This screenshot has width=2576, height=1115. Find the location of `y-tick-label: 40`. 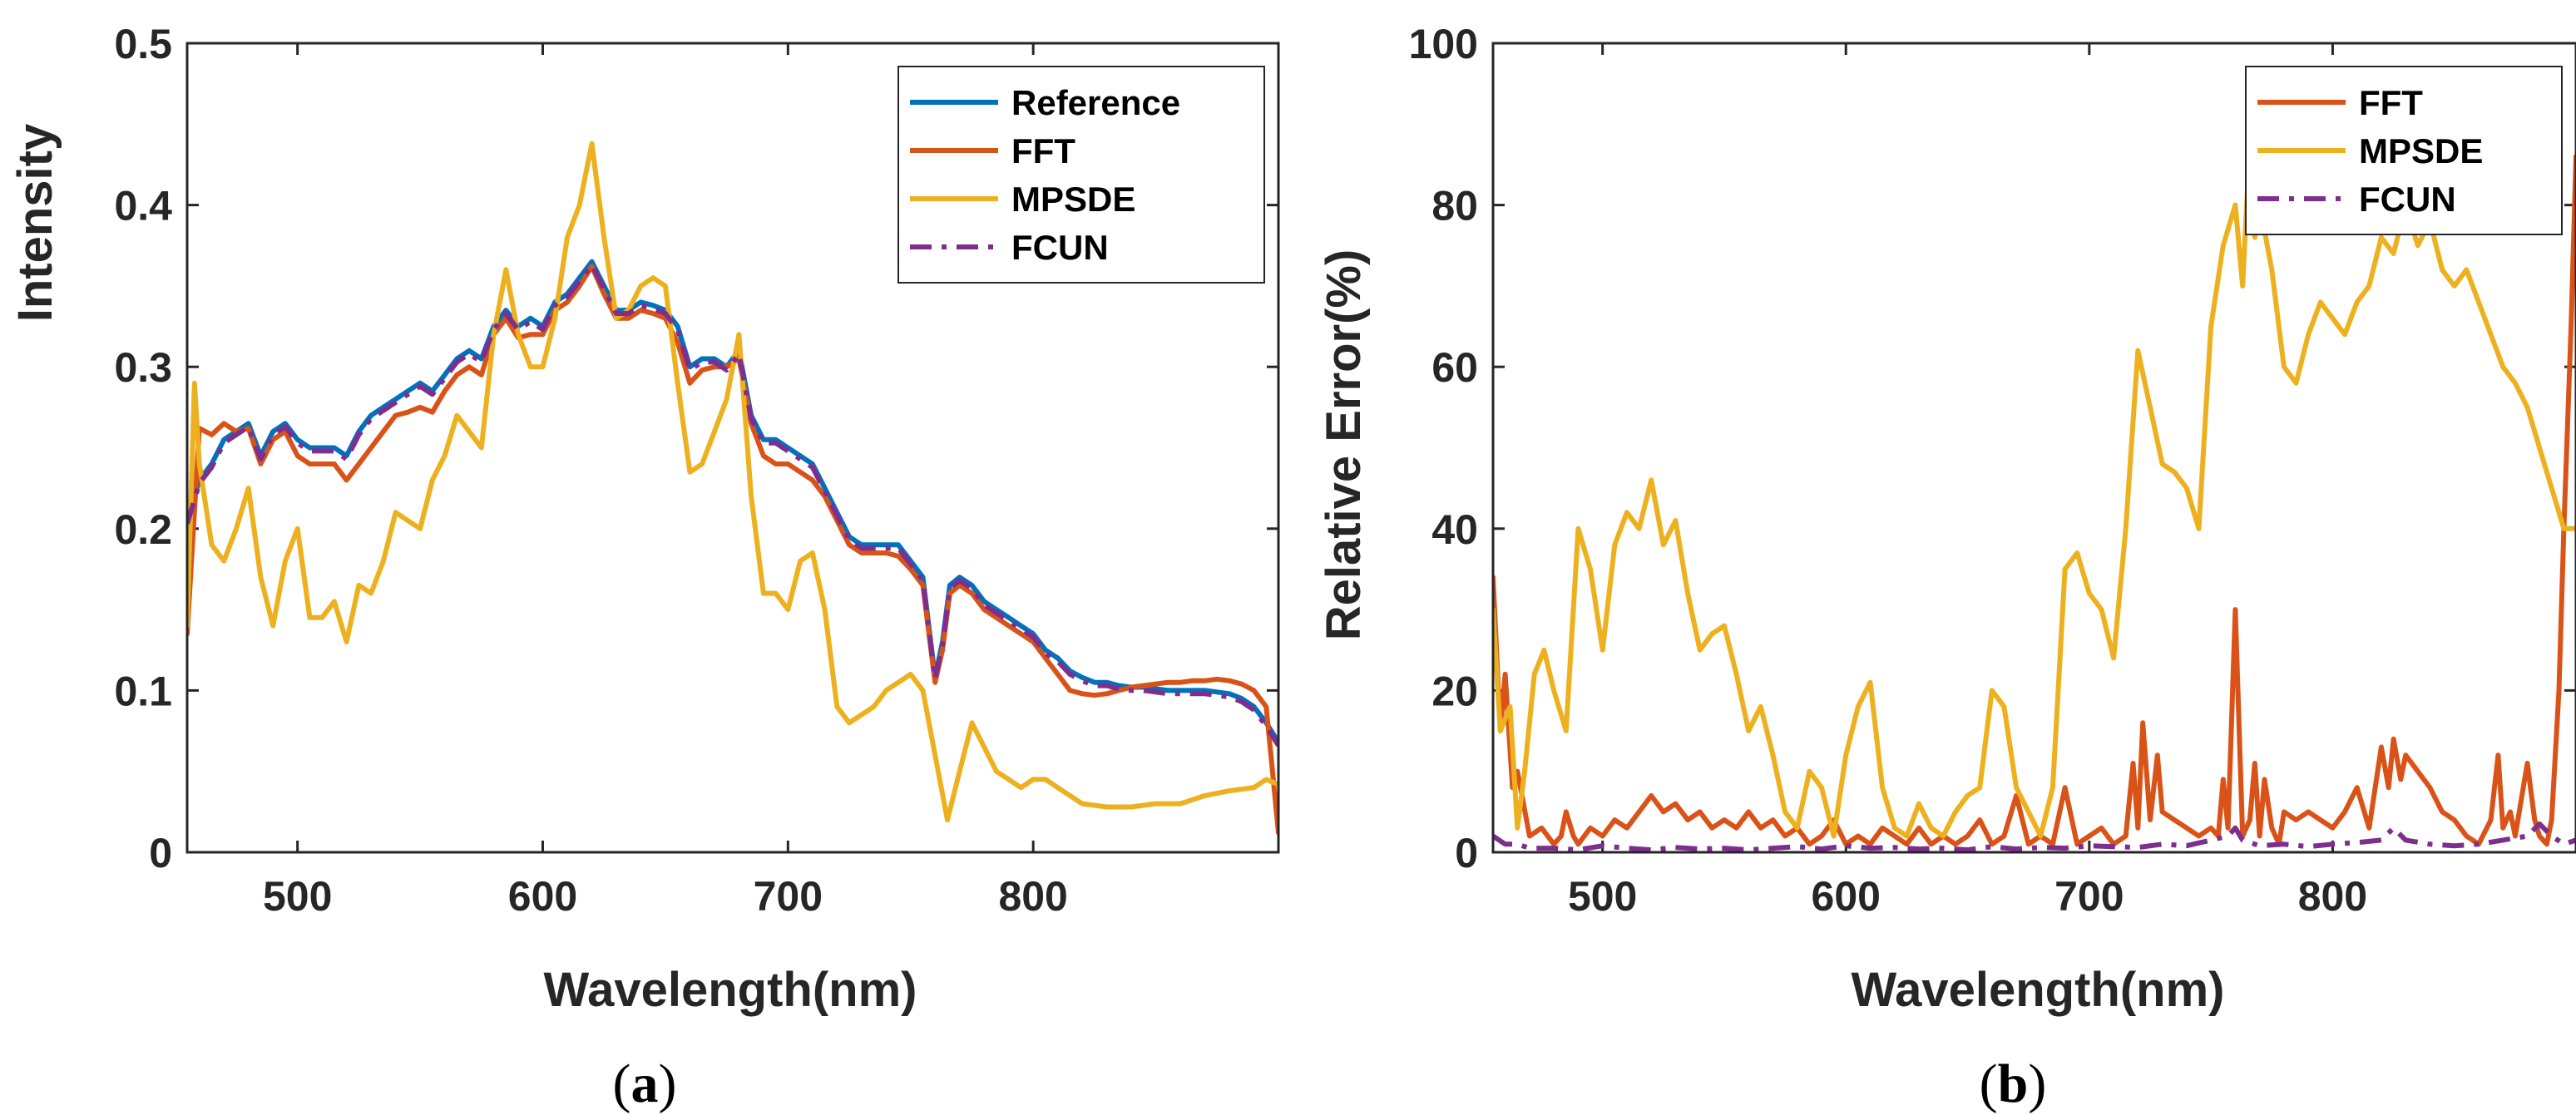

y-tick-label: 40 is located at coordinates (1454, 529).